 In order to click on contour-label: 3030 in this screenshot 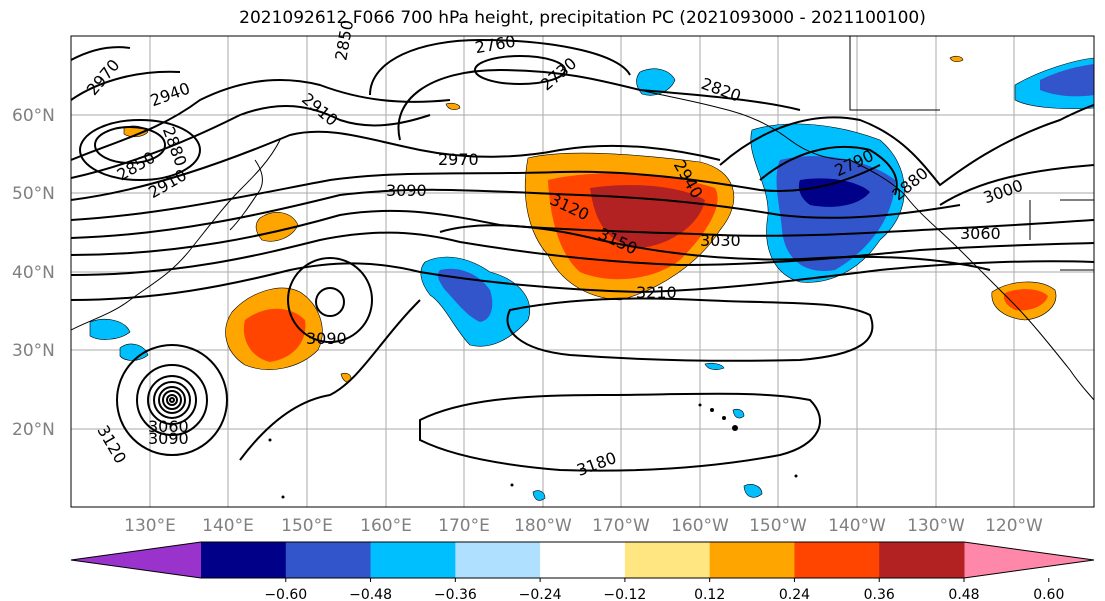, I will do `click(720, 240)`.